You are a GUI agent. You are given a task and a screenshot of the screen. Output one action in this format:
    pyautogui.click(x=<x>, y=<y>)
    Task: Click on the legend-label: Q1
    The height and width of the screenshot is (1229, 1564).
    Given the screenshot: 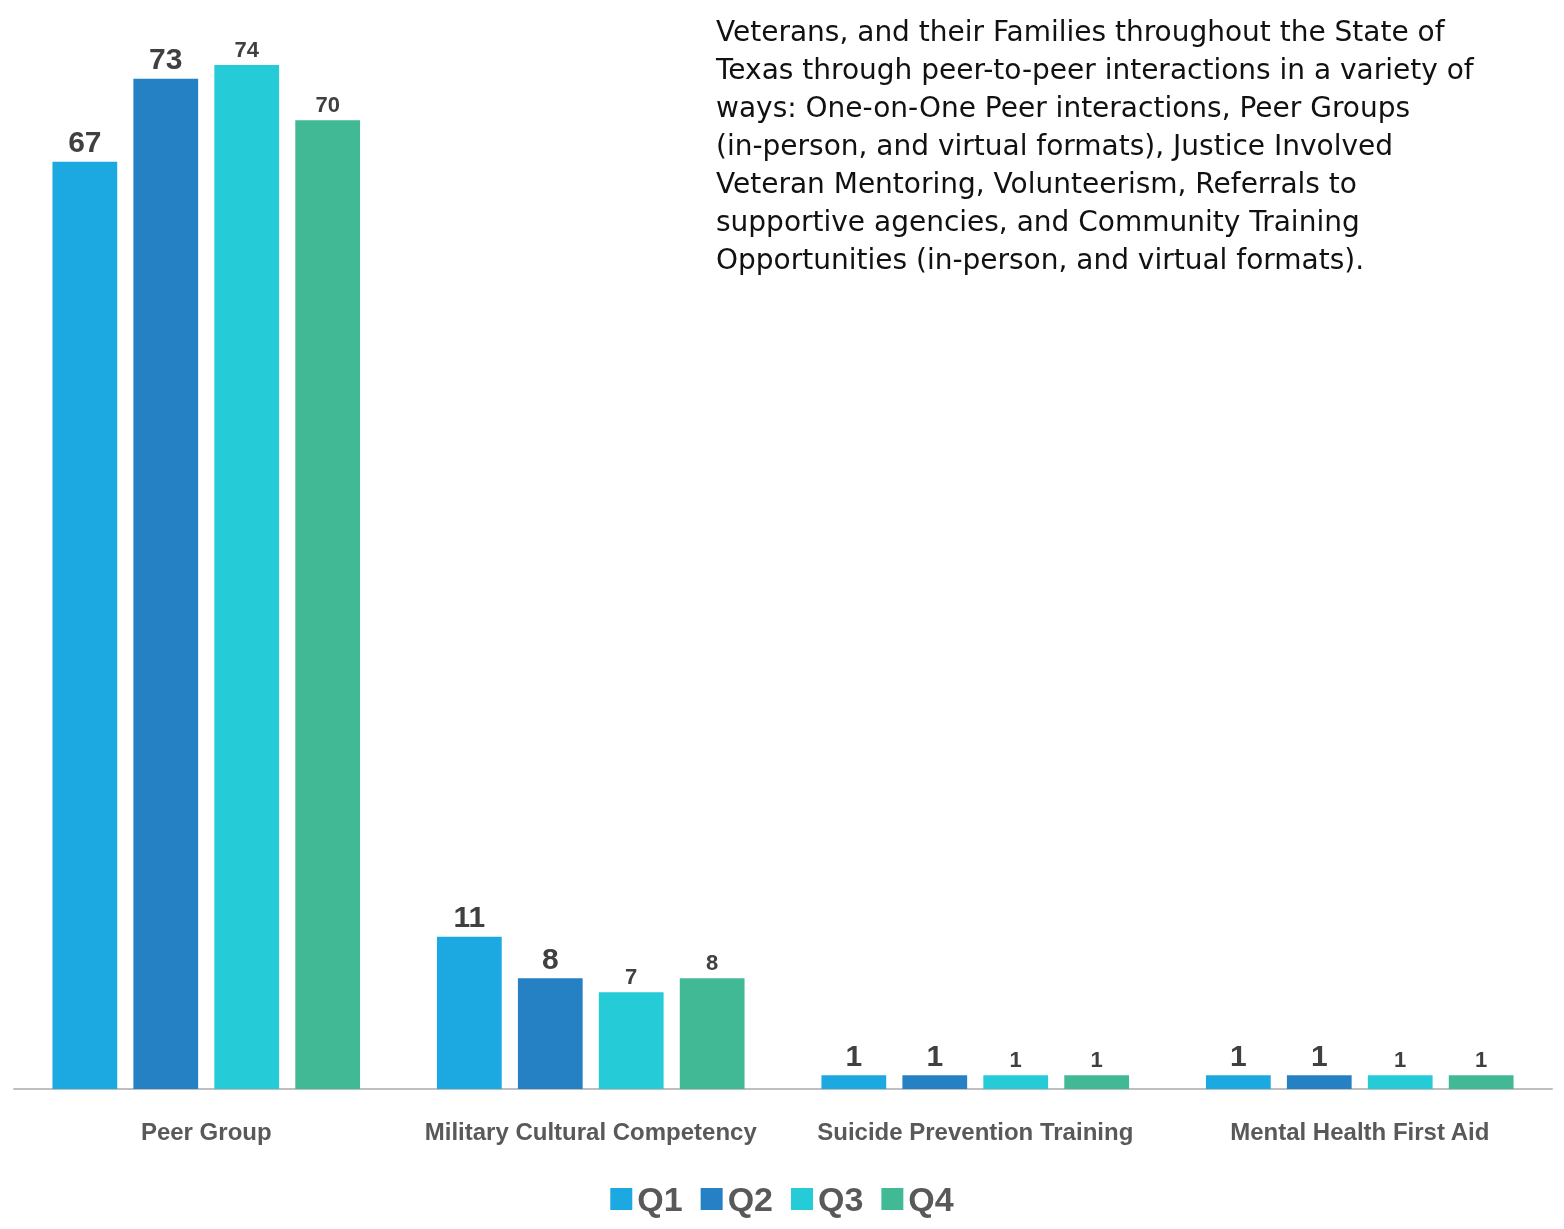 What is the action you would take?
    pyautogui.click(x=660, y=1199)
    